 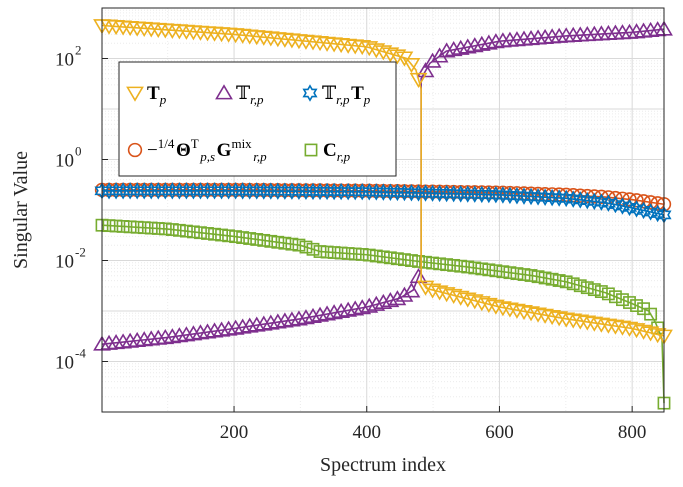 What do you see at coordinates (260, 156) in the screenshot?
I see `legend-label-part: r,p` at bounding box center [260, 156].